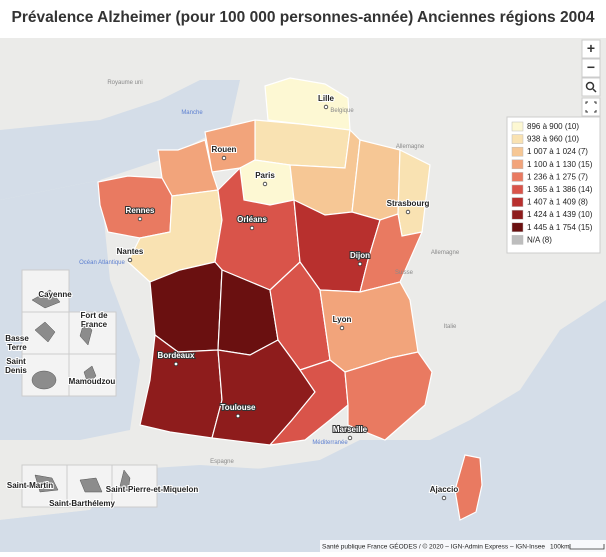  What do you see at coordinates (360, 255) in the screenshot?
I see `city-label: Dijon` at bounding box center [360, 255].